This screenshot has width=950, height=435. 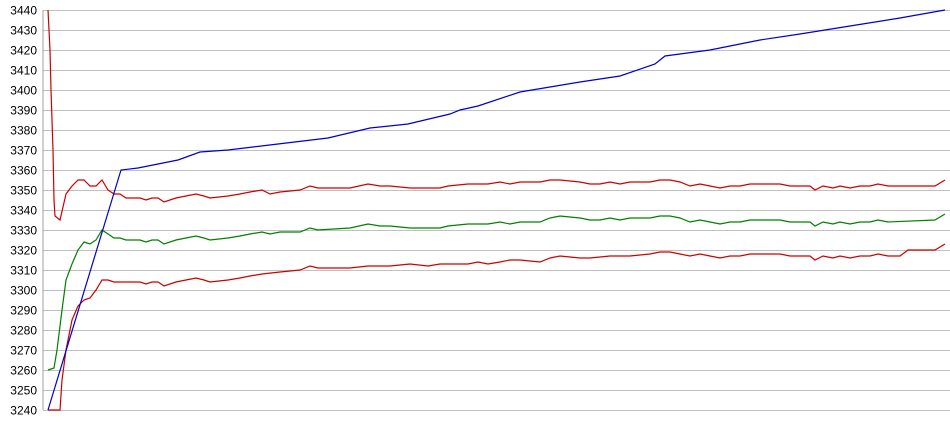 What do you see at coordinates (23, 371) in the screenshot?
I see `y-tick-label: 3260` at bounding box center [23, 371].